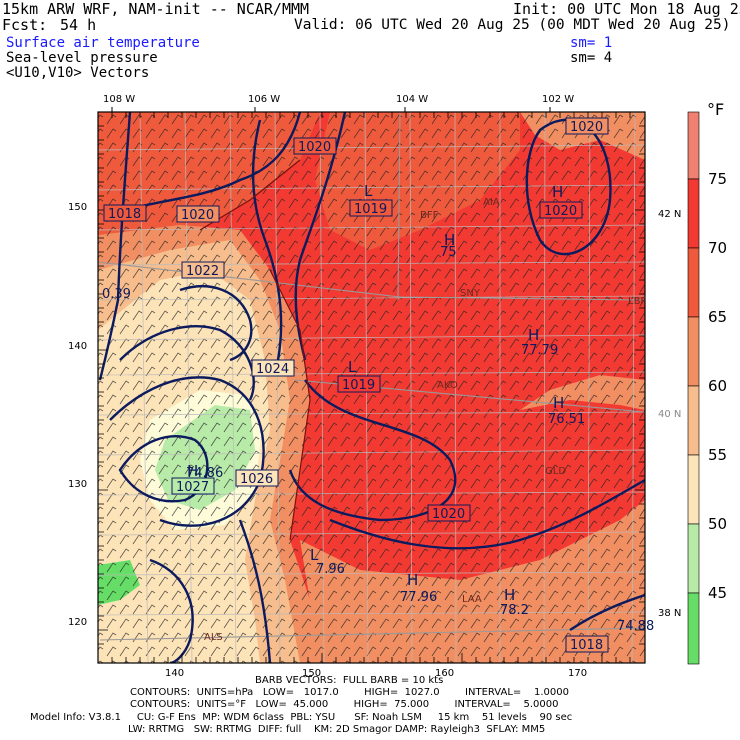 The width and height of the screenshot is (740, 740). Describe the element at coordinates (560, 211) in the screenshot. I see `pressure-box-1020-e: 1020` at that location.